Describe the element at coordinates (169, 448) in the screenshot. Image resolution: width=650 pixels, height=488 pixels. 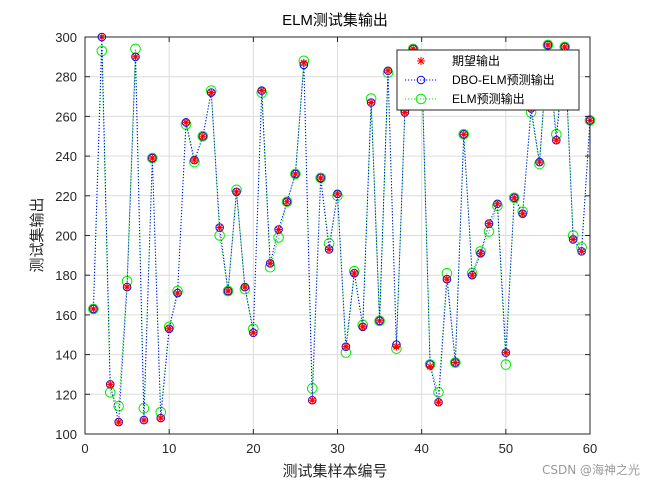
I see `x-tick-label: 10` at that location.